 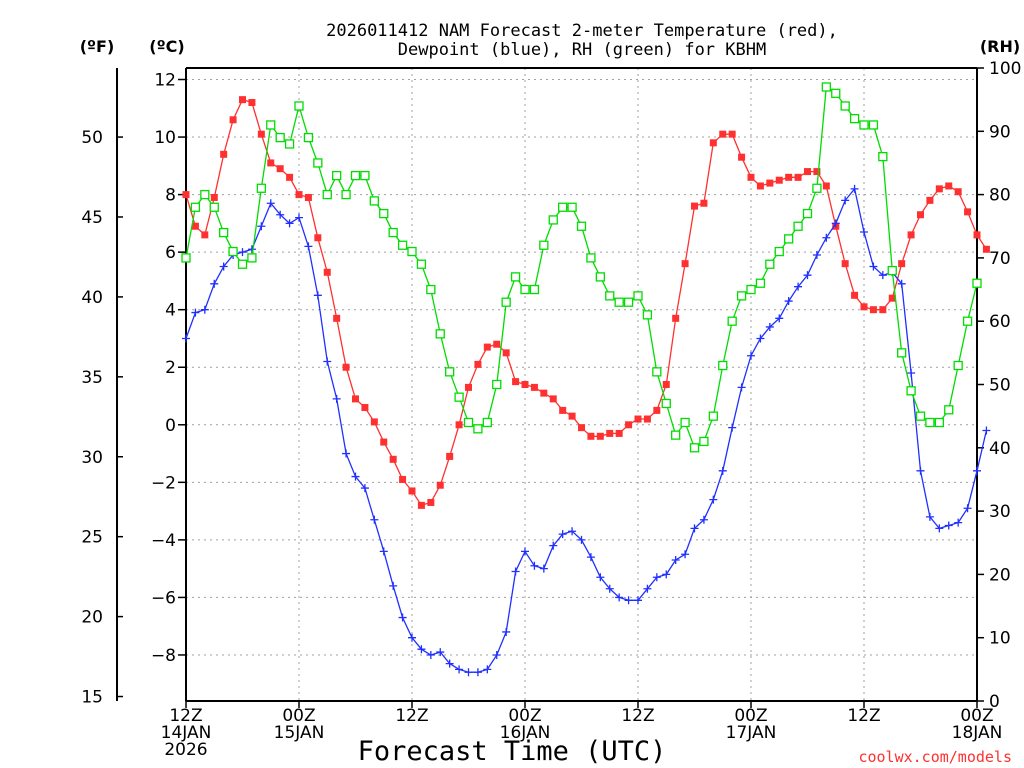 What do you see at coordinates (1000, 575) in the screenshot?
I see `tick-label-rh: 20` at bounding box center [1000, 575].